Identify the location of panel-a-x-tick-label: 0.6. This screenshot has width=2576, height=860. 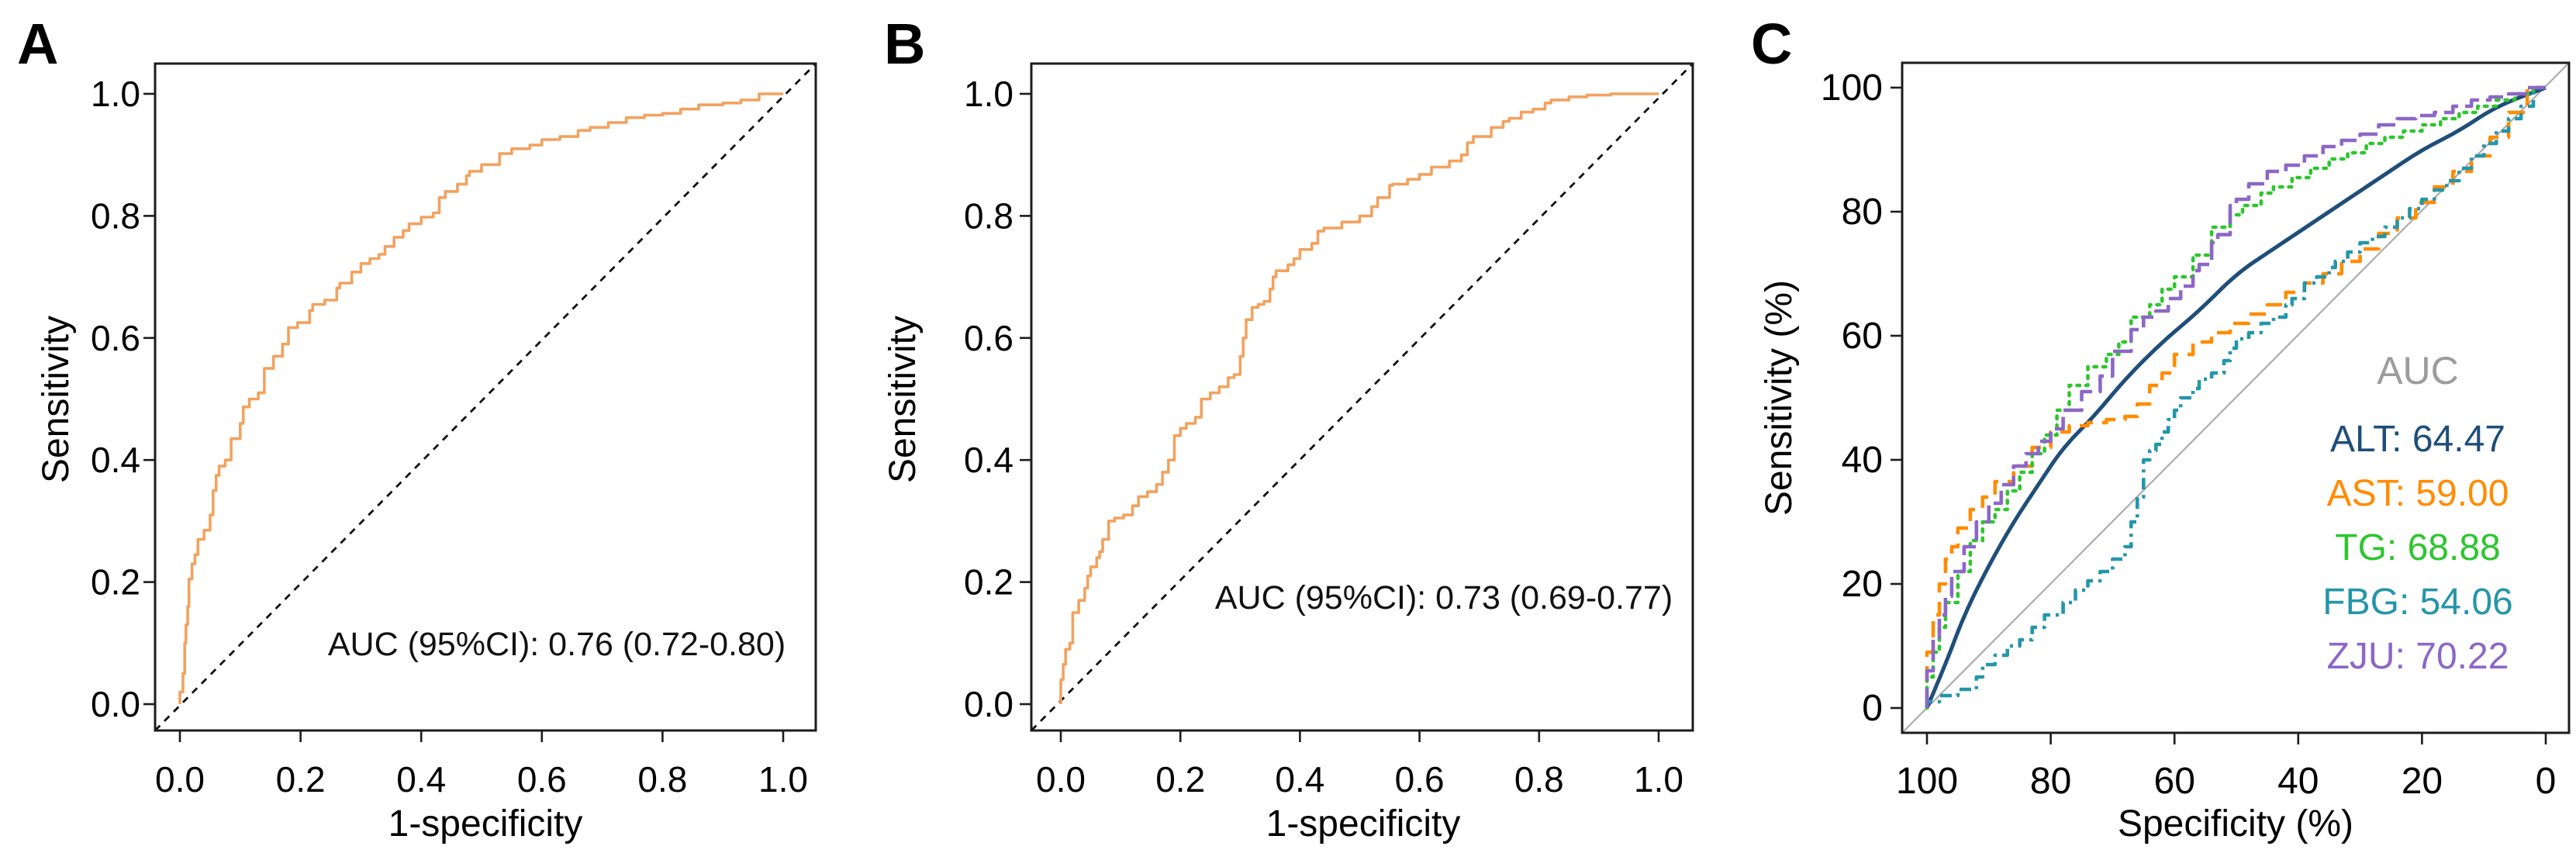
(542, 779).